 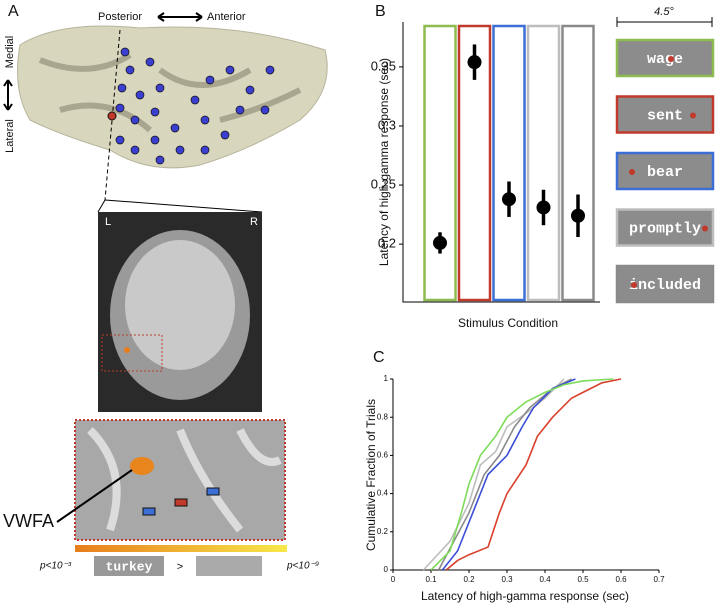 What do you see at coordinates (380, 11) in the screenshot?
I see `panel-label: B` at bounding box center [380, 11].